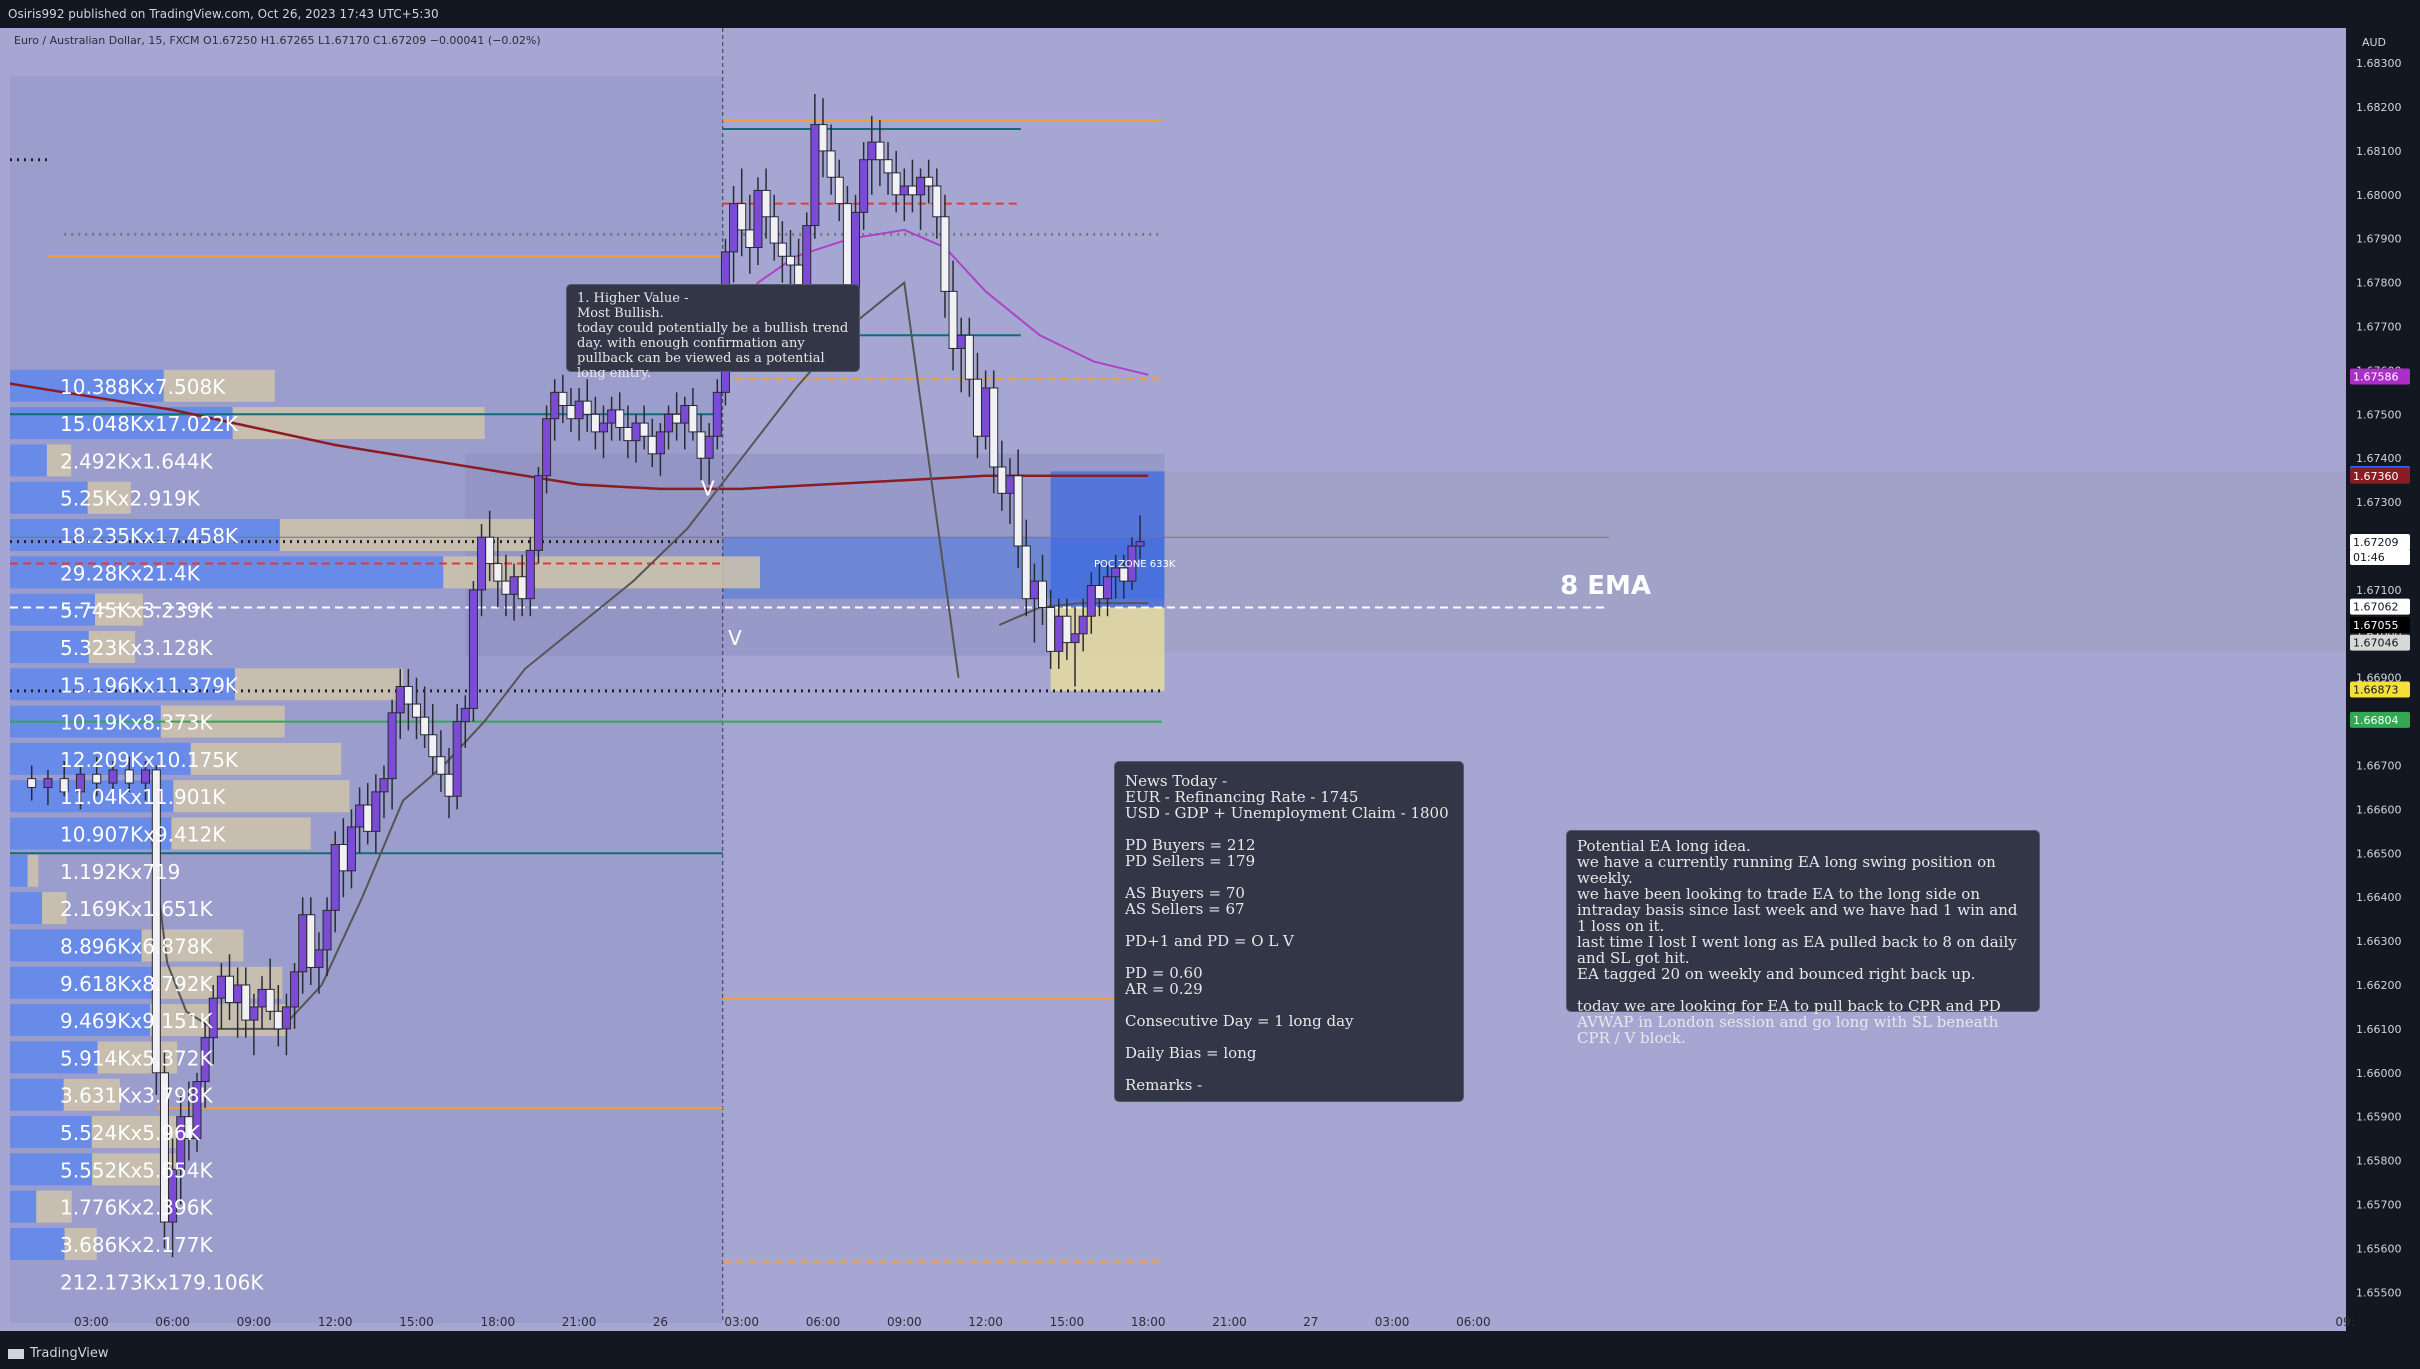  Describe the element at coordinates (2379, 1204) in the screenshot. I see `price-tick-label: 1.65700` at that location.